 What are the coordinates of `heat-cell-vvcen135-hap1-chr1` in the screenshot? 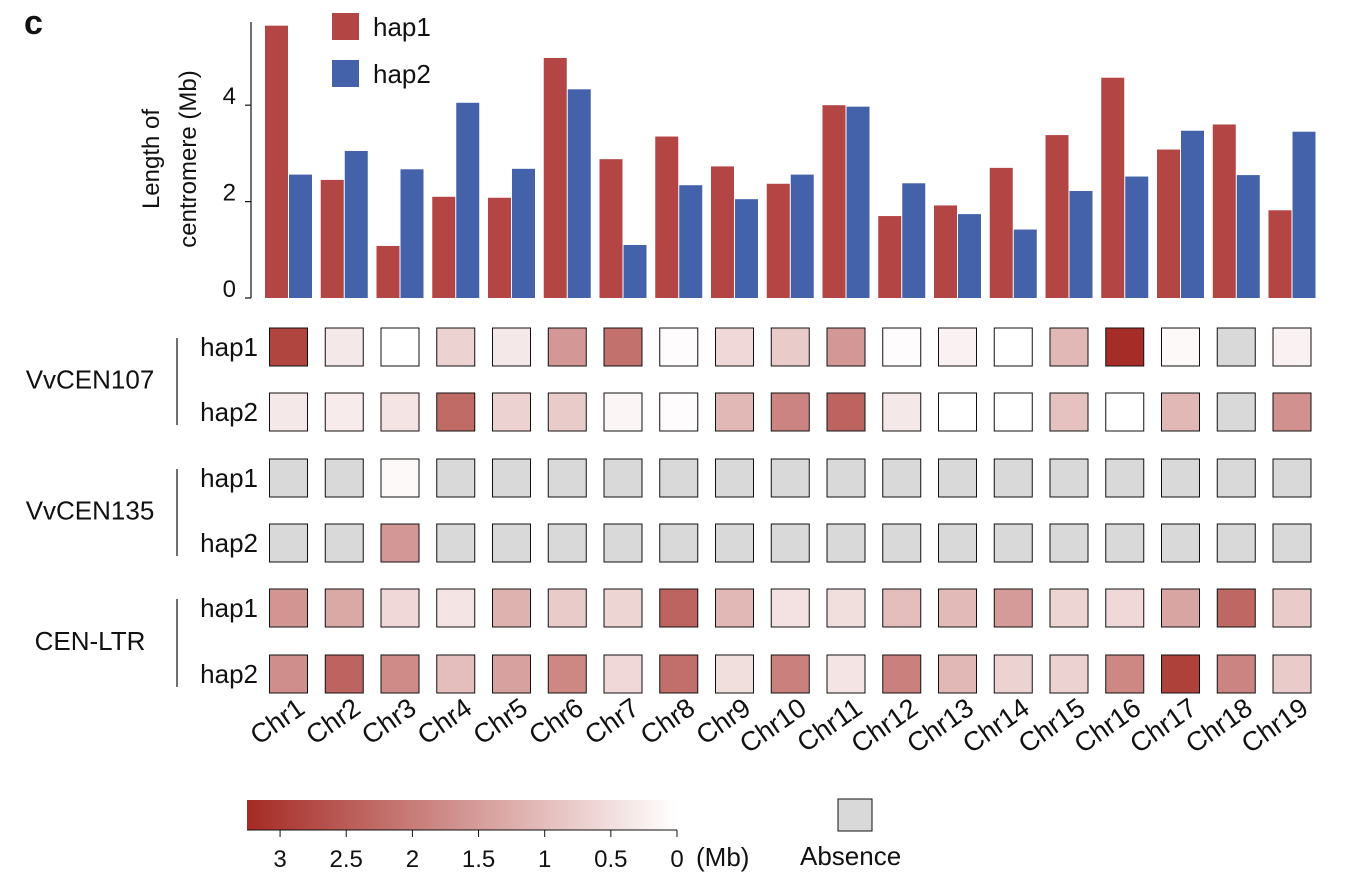 It's located at (288, 478).